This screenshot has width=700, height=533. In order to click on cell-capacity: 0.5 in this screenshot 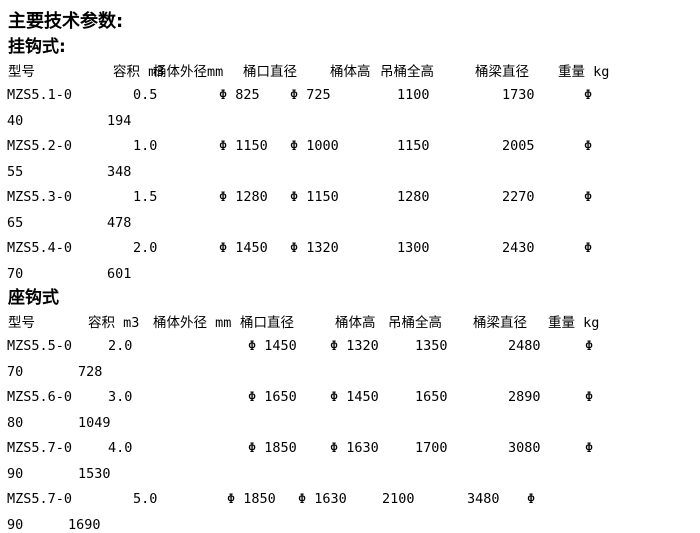, I will do `click(145, 95)`.